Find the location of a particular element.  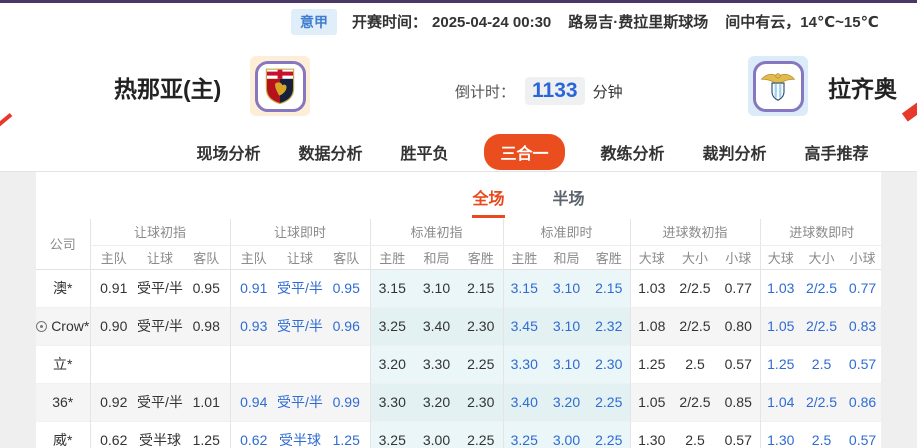

countdown-value: 1133 is located at coordinates (555, 91).